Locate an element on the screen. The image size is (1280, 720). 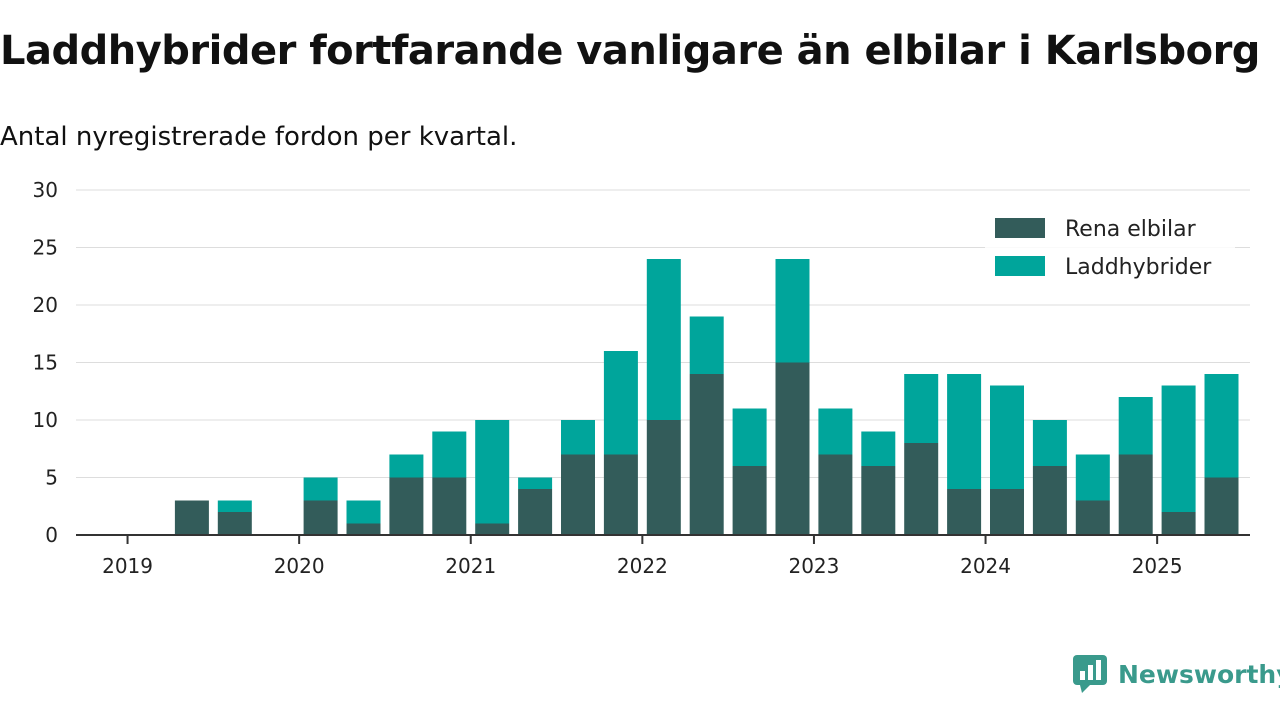
y-tick-label: 30 is located at coordinates (45, 190).